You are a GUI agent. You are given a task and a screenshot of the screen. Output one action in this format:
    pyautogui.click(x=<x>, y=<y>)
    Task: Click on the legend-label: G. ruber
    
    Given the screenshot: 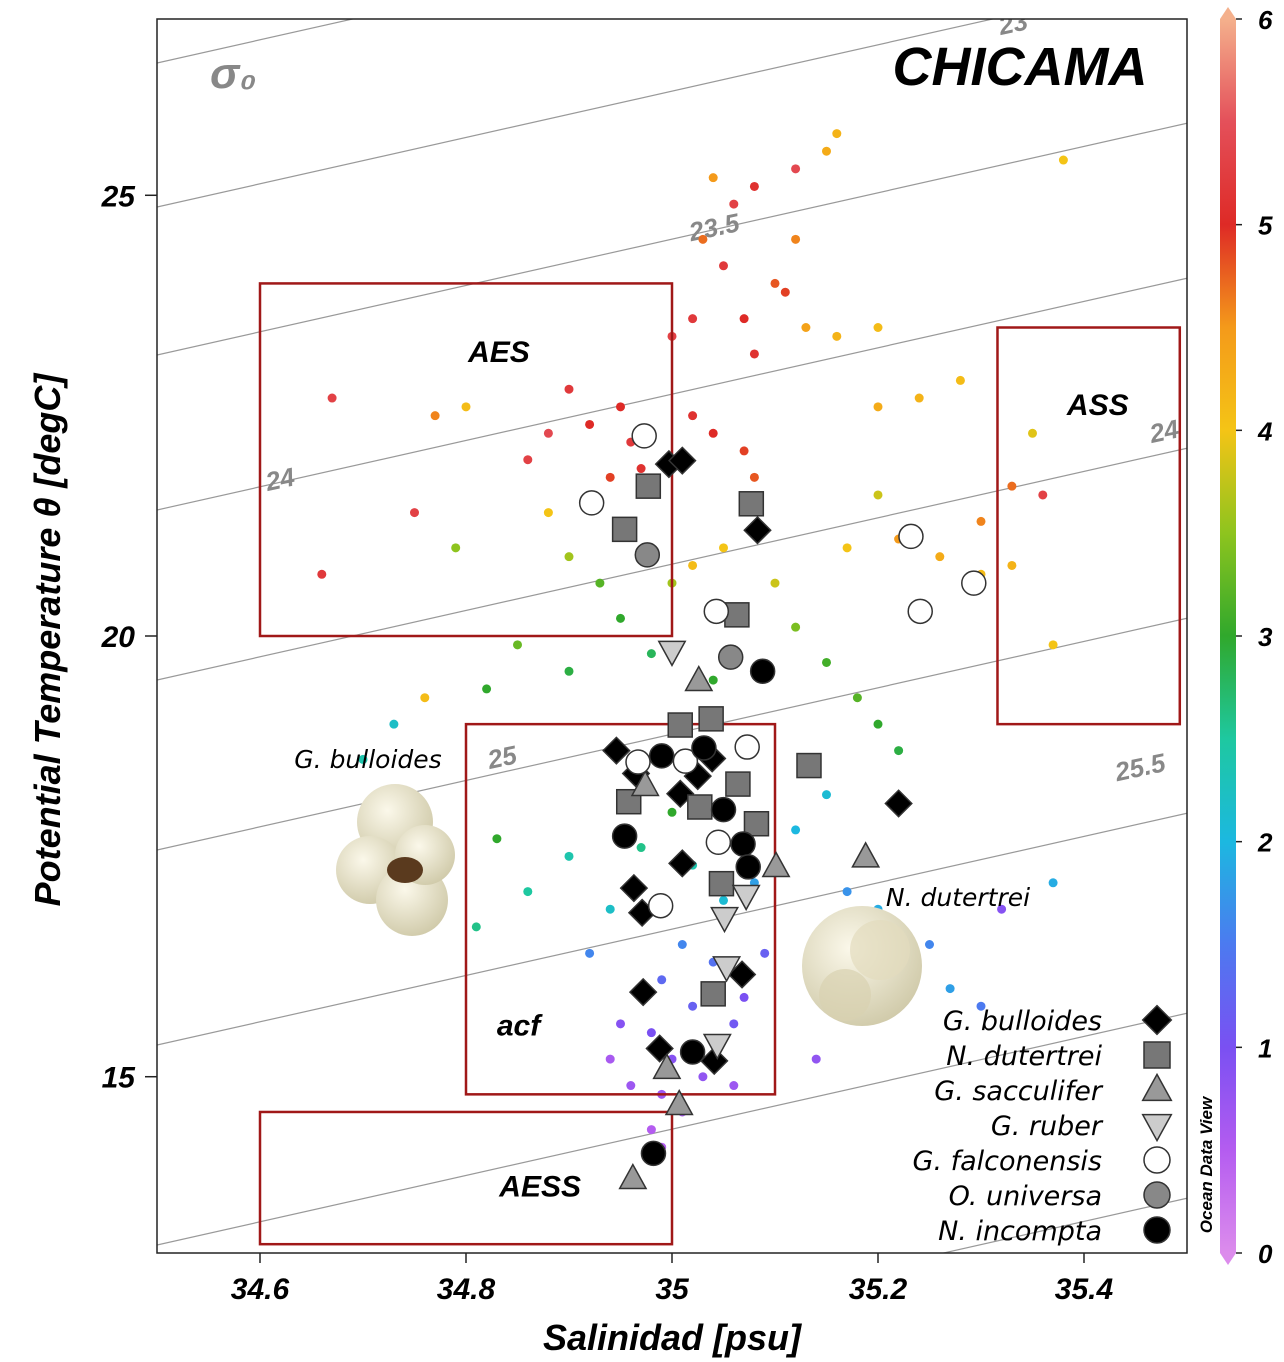 What is the action you would take?
    pyautogui.click(x=1047, y=1126)
    